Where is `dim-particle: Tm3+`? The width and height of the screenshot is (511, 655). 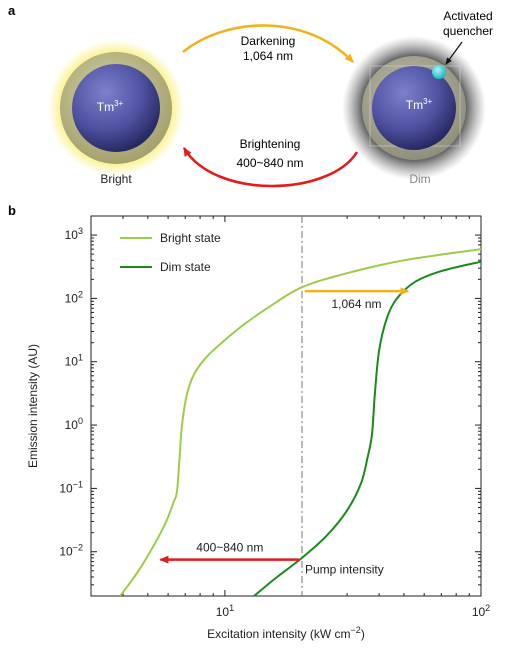
dim-particle: Tm3+ is located at coordinates (414, 108).